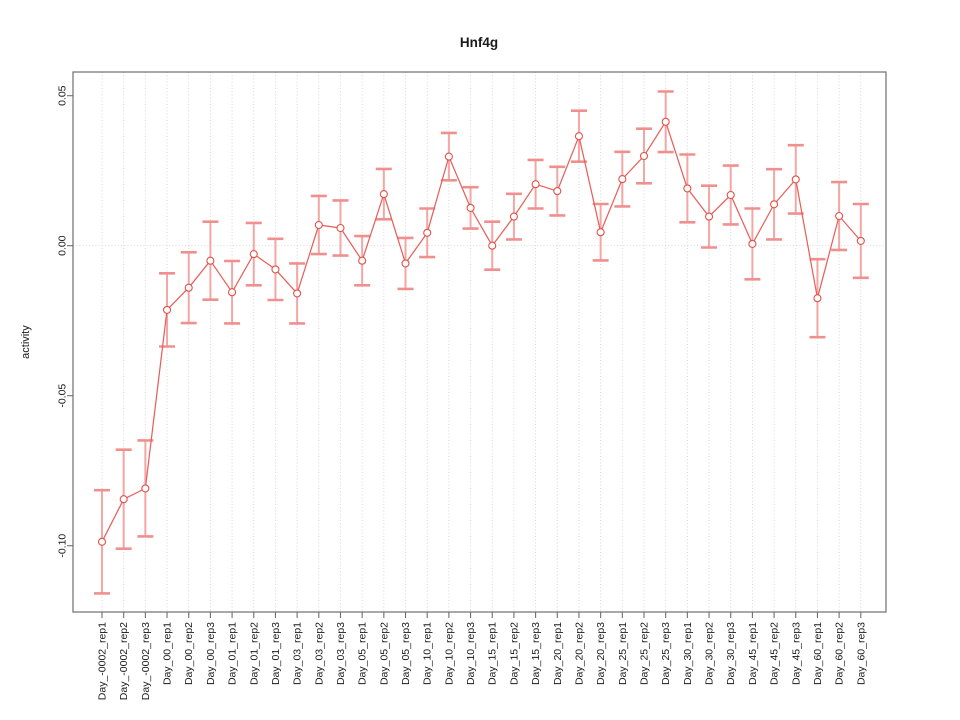  I want to click on x-tick-label: Day_45_rep3, so click(796, 653).